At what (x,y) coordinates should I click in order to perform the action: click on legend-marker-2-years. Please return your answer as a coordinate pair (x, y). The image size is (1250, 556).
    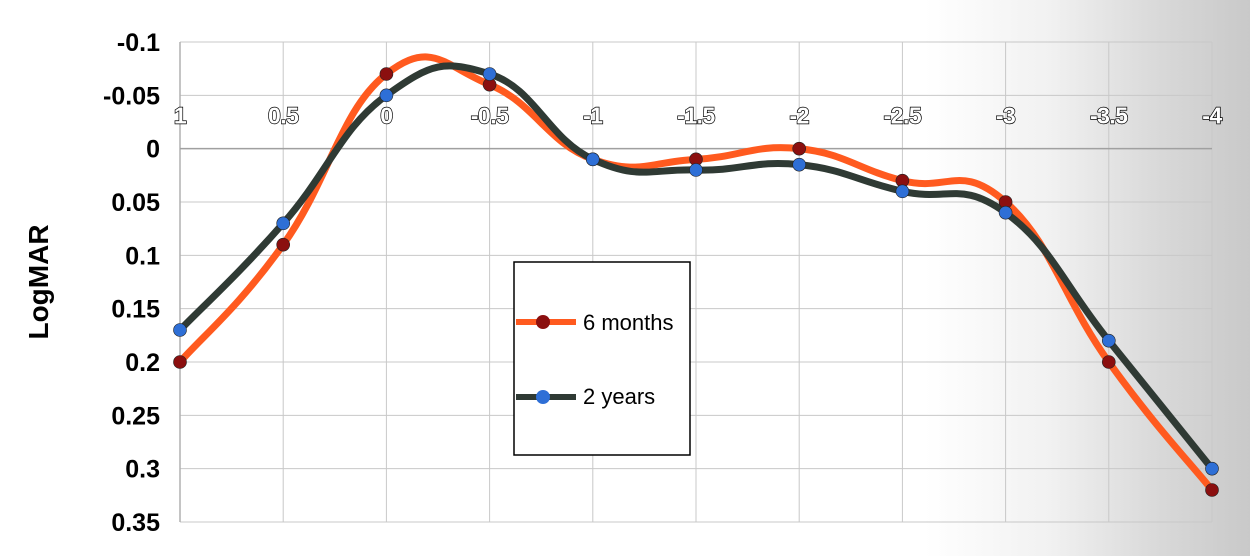
    Looking at the image, I should click on (543, 397).